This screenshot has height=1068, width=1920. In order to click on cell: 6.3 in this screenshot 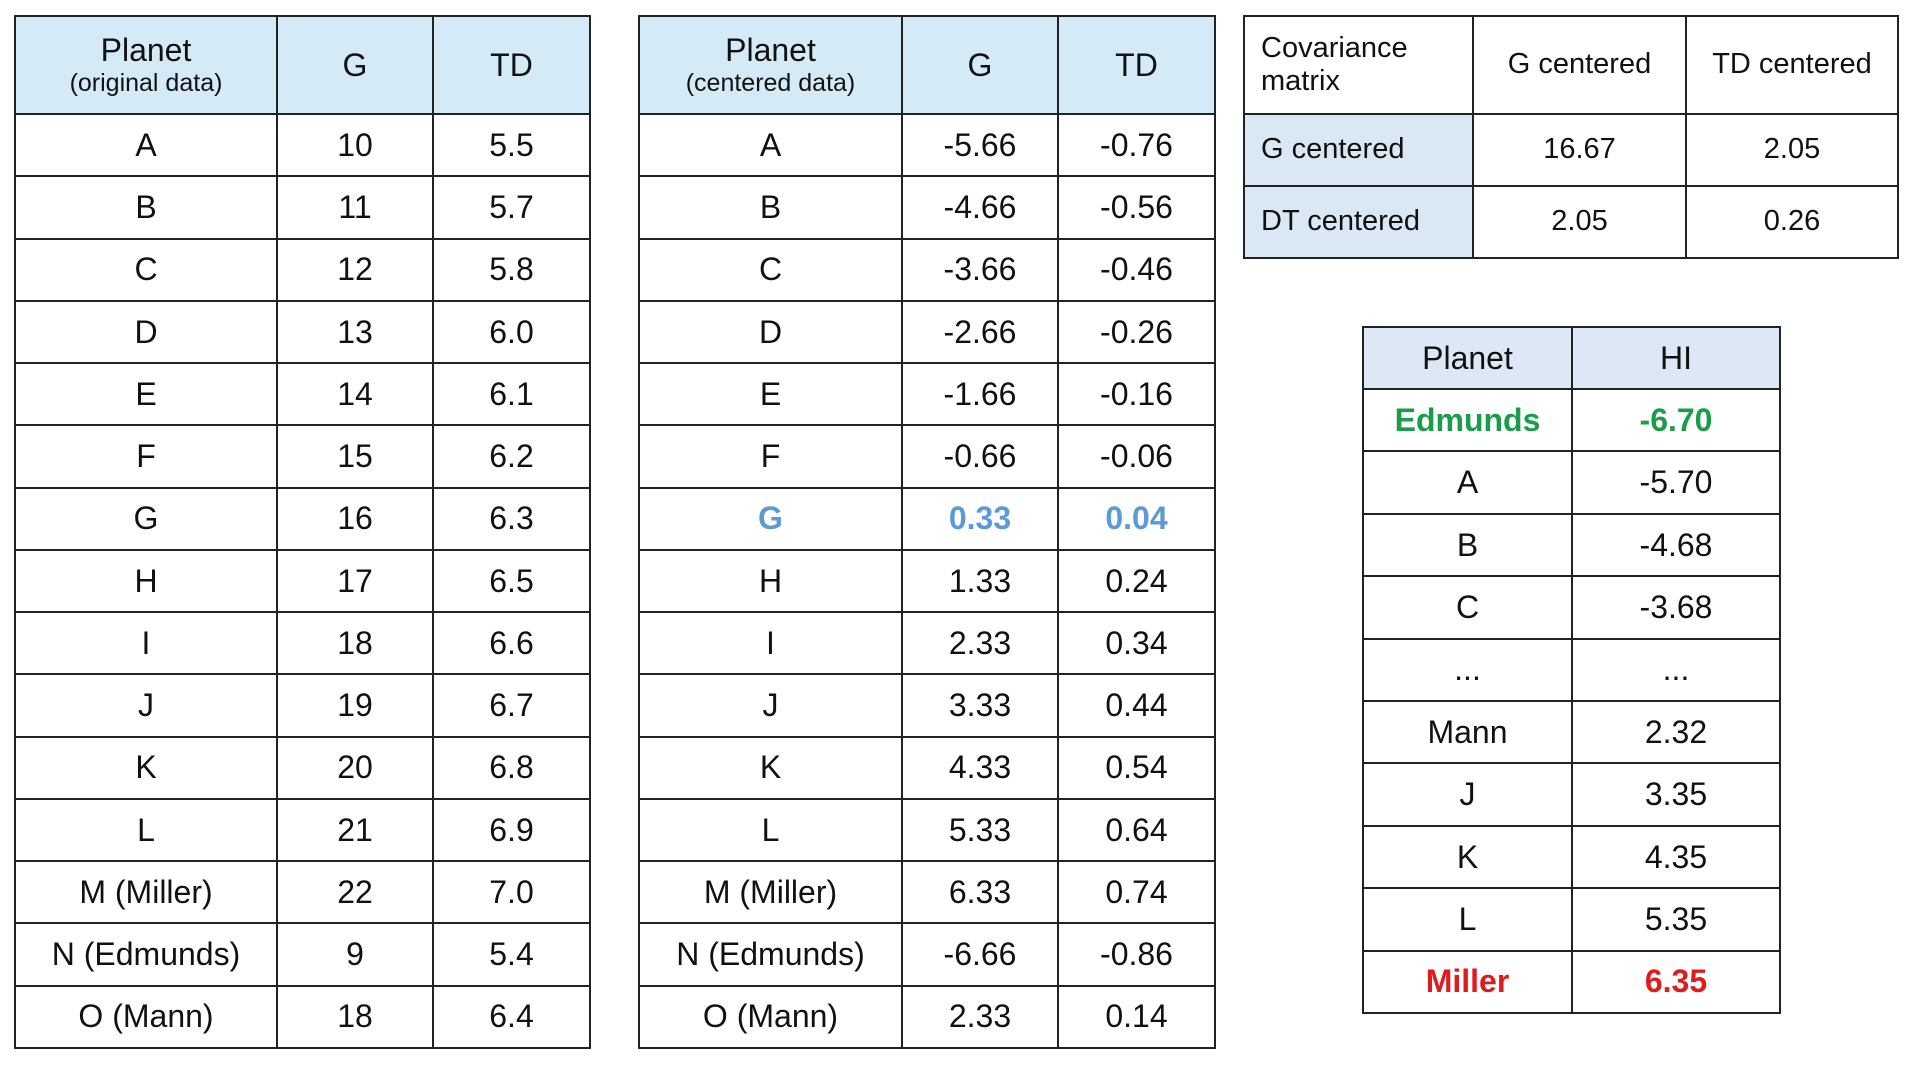, I will do `click(511, 518)`.